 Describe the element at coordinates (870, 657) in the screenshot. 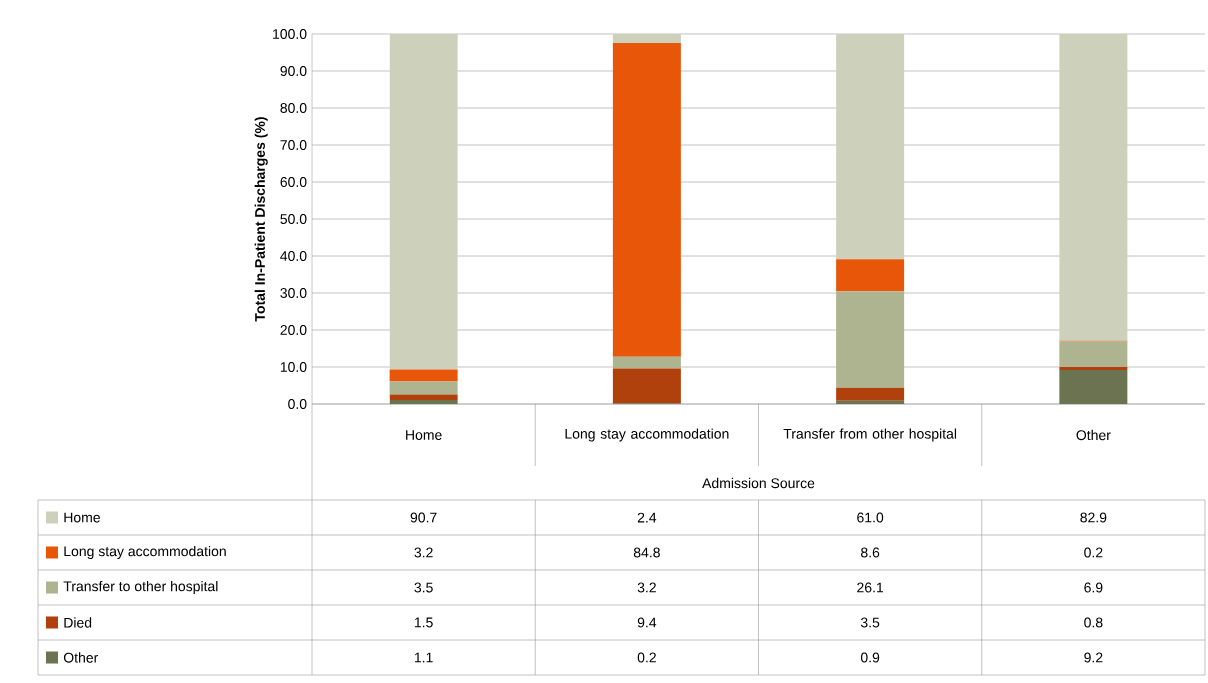

I see `data-label: 0.9` at that location.